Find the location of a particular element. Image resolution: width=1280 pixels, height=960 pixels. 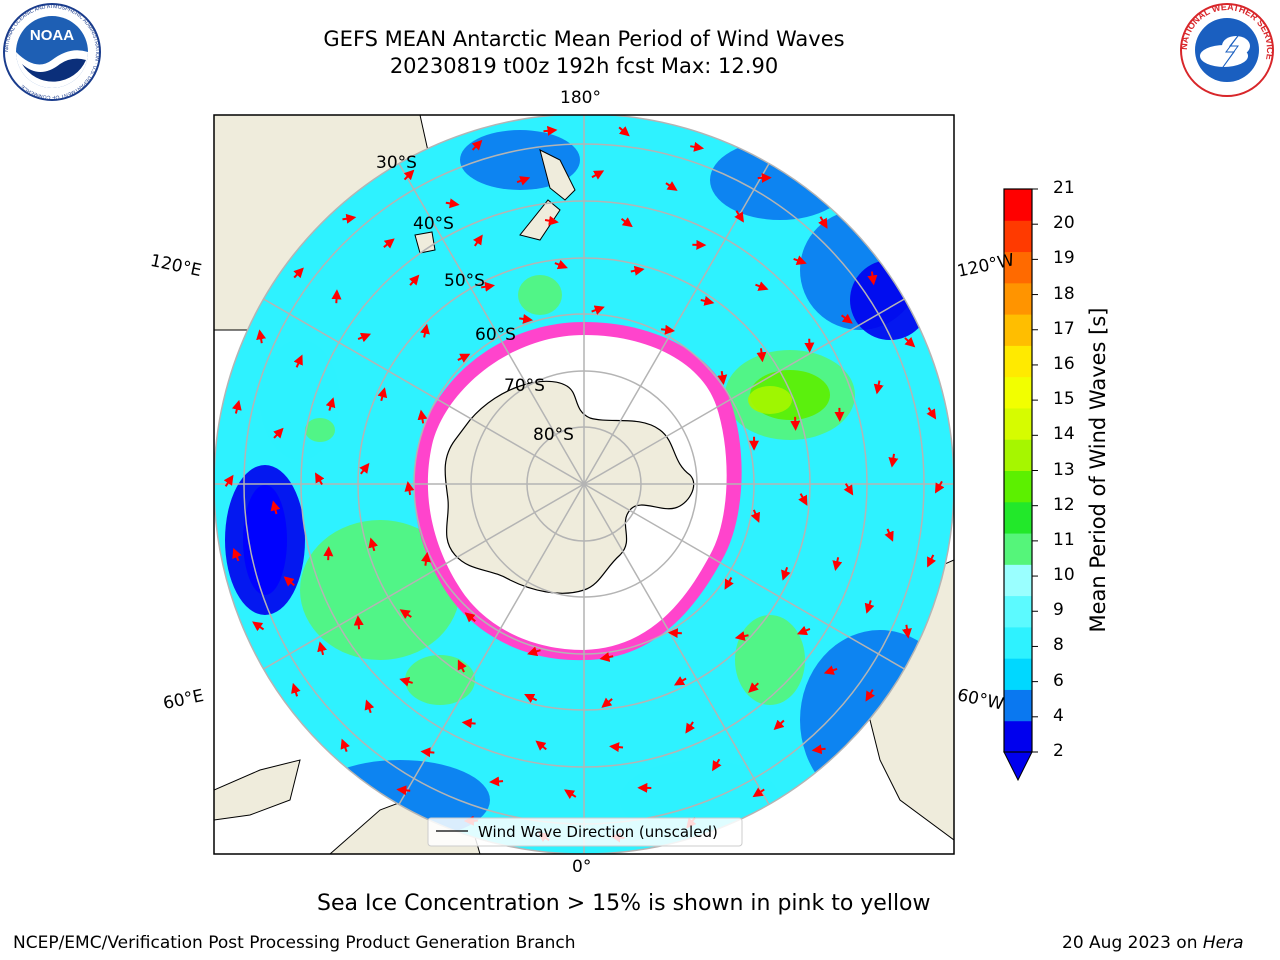

colorbar-tick-label: 15 is located at coordinates (1064, 399).